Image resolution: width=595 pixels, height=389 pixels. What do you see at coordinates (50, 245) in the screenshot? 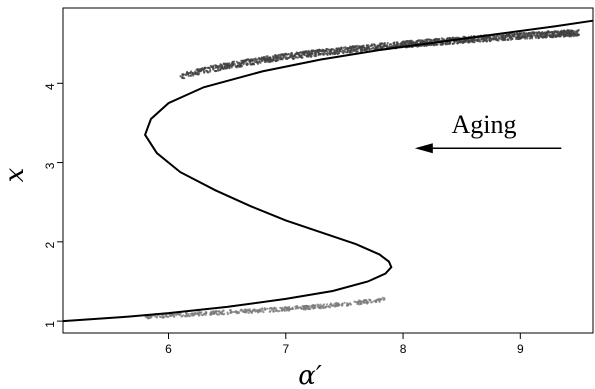
I see `y-tick-label: 2` at bounding box center [50, 245].